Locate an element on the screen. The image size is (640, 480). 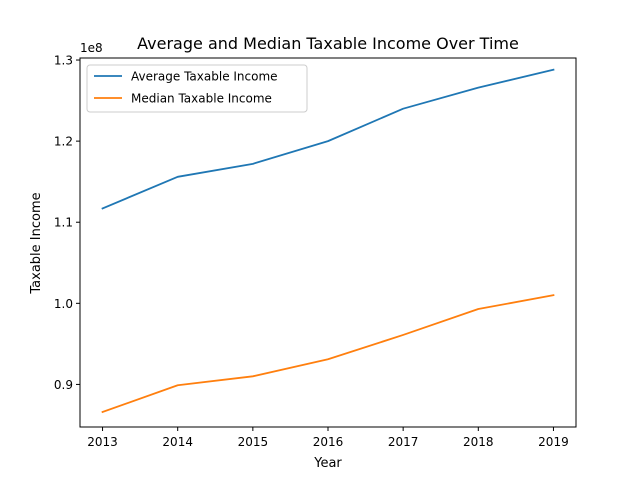
y-axis-offset-text: 1e8 is located at coordinates (91, 48).